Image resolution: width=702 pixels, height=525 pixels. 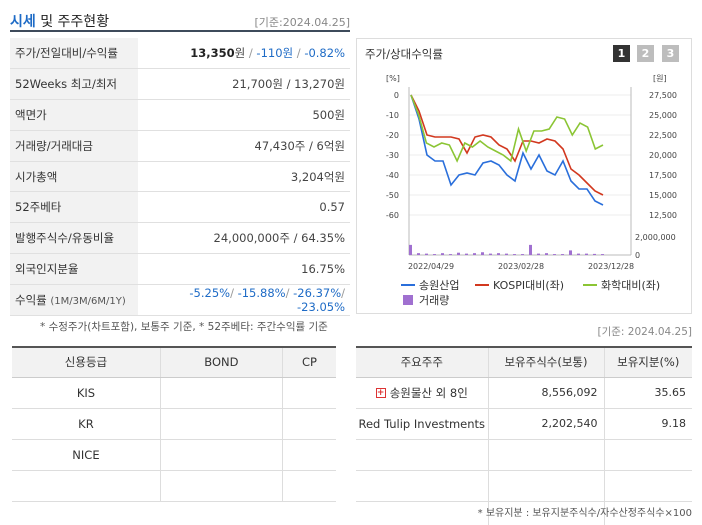 What do you see at coordinates (74, 146) in the screenshot?
I see `quote-key: 거래량/거래대금` at bounding box center [74, 146].